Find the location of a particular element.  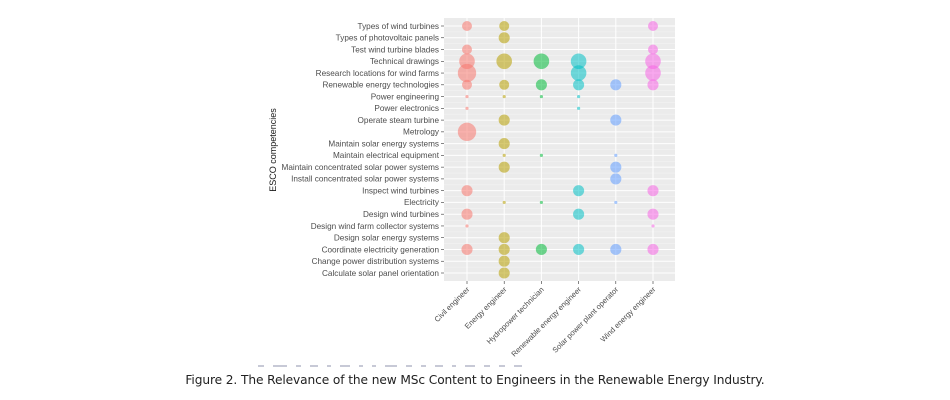

x-tick-label: Civil engineer is located at coordinates (452, 304).